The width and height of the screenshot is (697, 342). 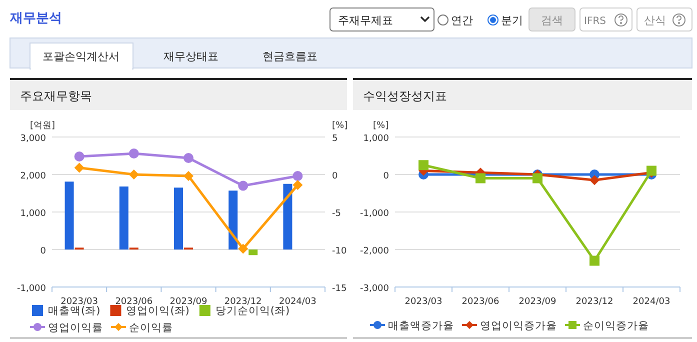 What do you see at coordinates (375, 251) in the screenshot?
I see `y-tick-label: -2,000` at bounding box center [375, 251].